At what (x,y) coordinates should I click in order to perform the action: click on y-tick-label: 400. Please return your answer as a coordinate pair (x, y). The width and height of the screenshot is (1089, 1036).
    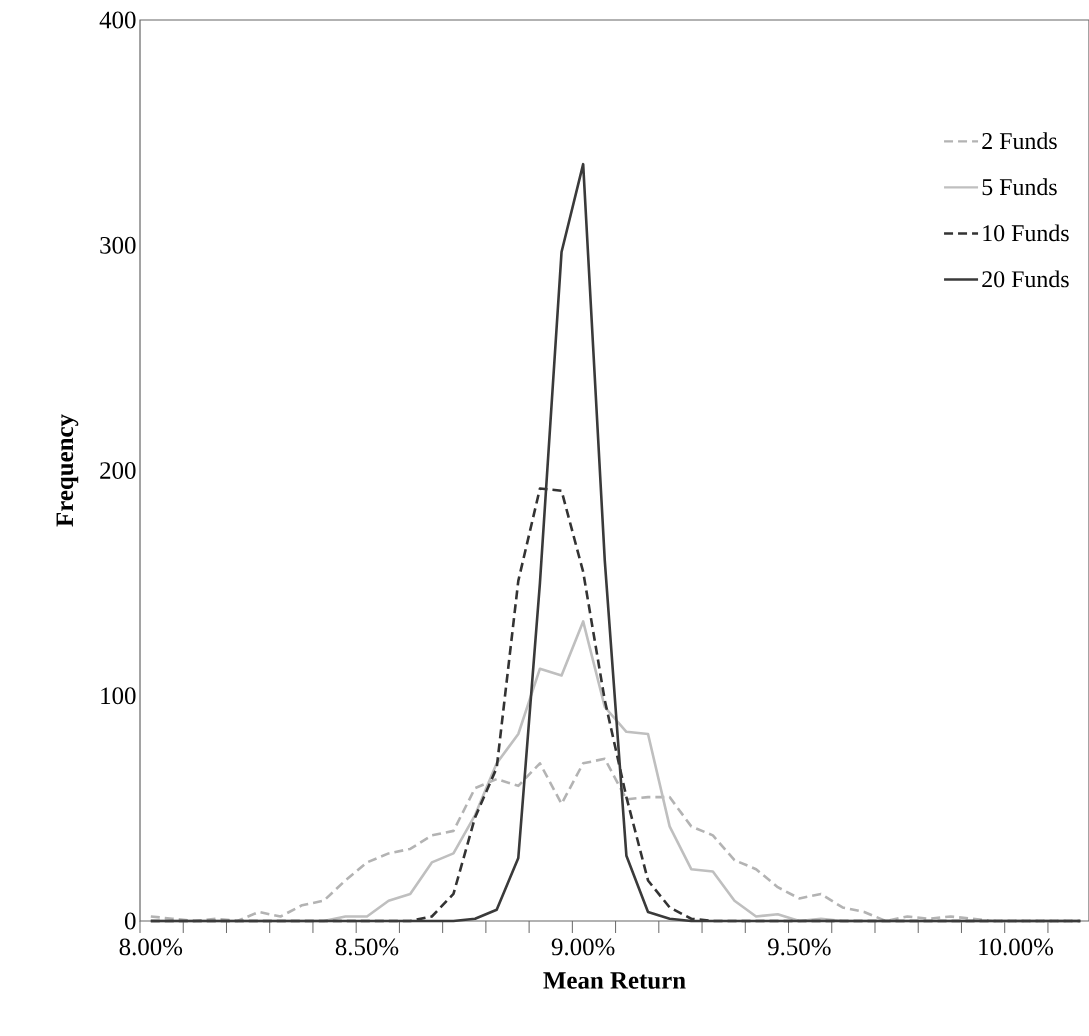
    Looking at the image, I should click on (117, 20).